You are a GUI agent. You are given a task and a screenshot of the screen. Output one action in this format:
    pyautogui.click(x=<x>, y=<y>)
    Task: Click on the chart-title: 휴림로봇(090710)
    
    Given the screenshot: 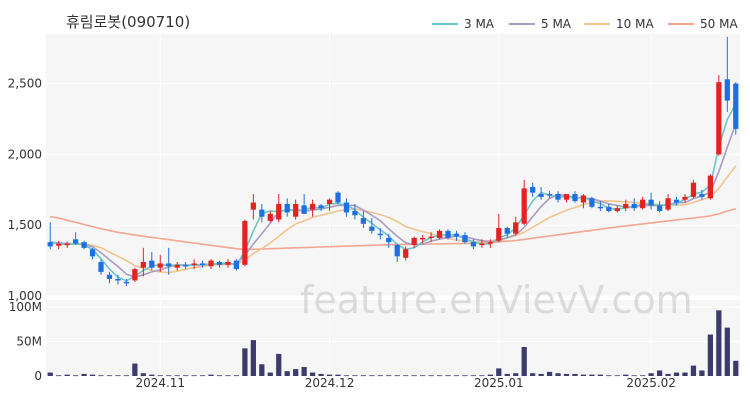 What is the action you would take?
    pyautogui.click(x=128, y=22)
    